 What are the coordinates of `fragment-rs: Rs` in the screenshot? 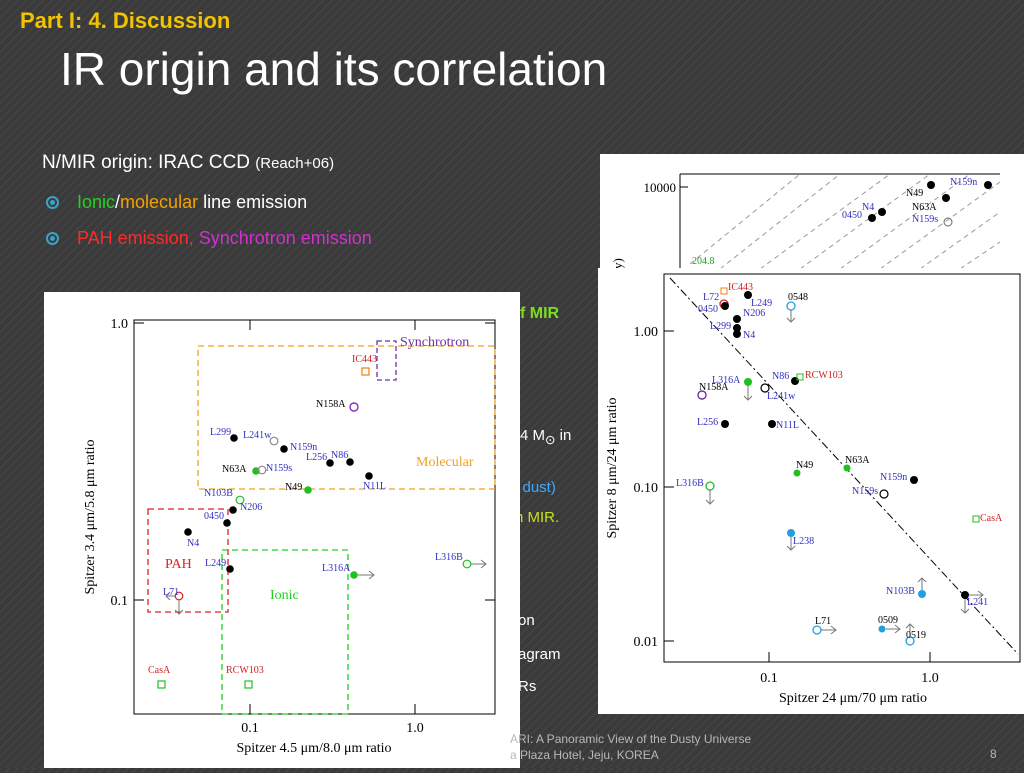 It's located at (527, 686).